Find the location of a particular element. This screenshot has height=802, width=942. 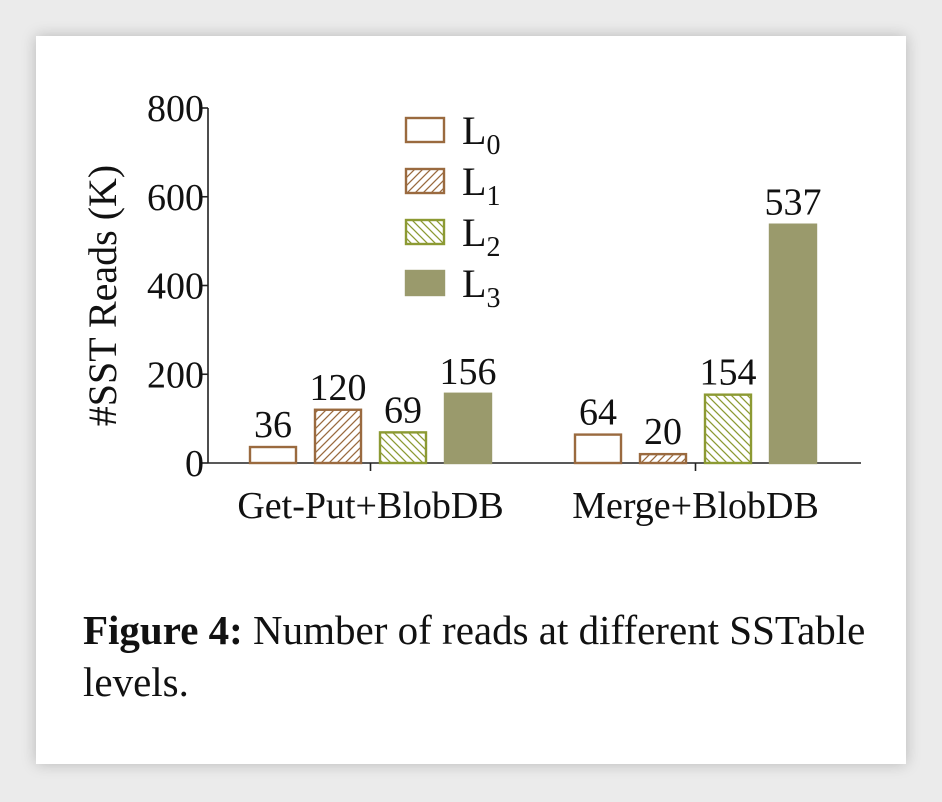

y-tick-label: 800 is located at coordinates (175, 109).